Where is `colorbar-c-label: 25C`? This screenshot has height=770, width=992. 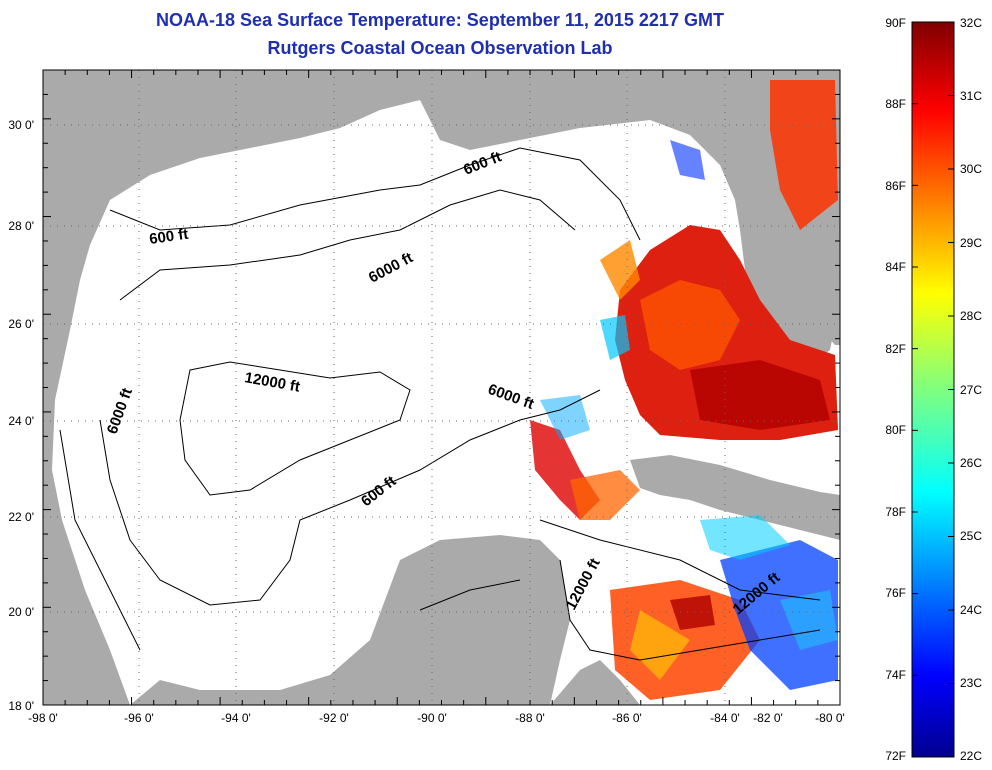
colorbar-c-label: 25C is located at coordinates (971, 536).